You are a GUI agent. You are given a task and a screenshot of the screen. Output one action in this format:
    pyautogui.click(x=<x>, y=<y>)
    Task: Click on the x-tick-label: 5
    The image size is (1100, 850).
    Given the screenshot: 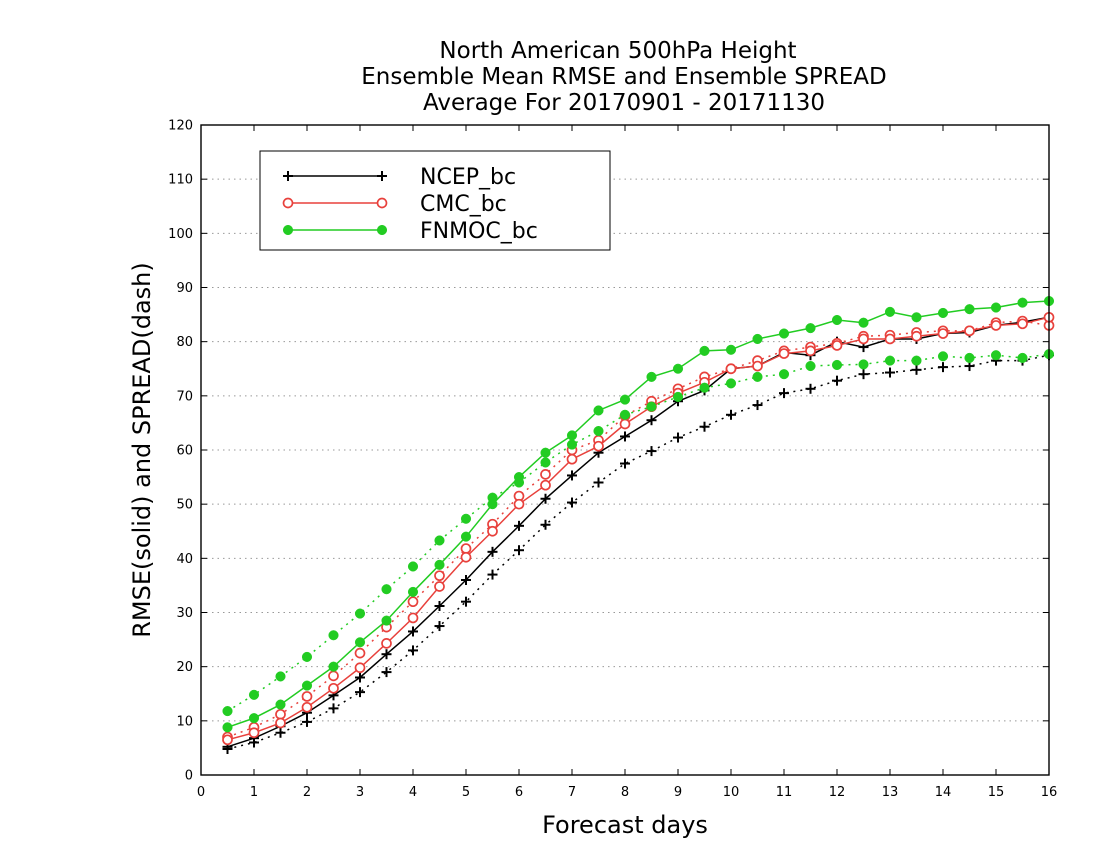 What is the action you would take?
    pyautogui.click(x=466, y=792)
    